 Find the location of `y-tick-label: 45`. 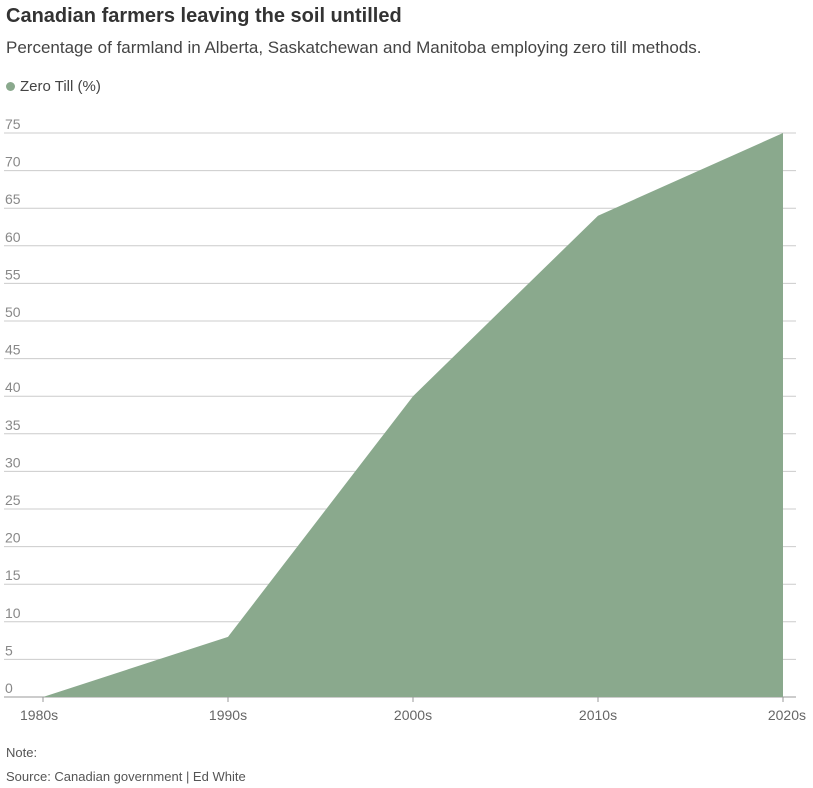

y-tick-label: 45 is located at coordinates (13, 350).